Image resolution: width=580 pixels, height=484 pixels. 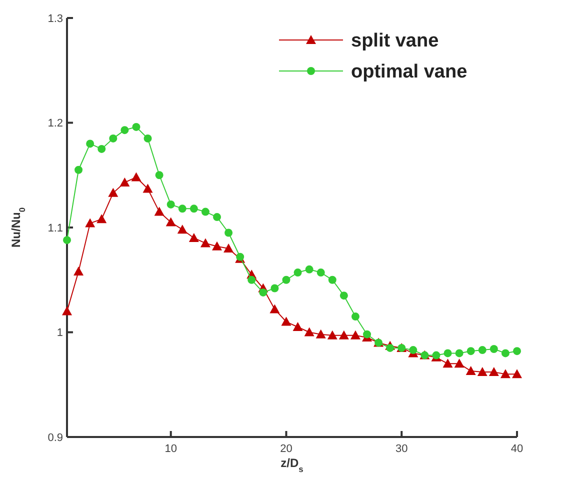 What do you see at coordinates (401, 449) in the screenshot?
I see `x-tick-label: 30` at bounding box center [401, 449].